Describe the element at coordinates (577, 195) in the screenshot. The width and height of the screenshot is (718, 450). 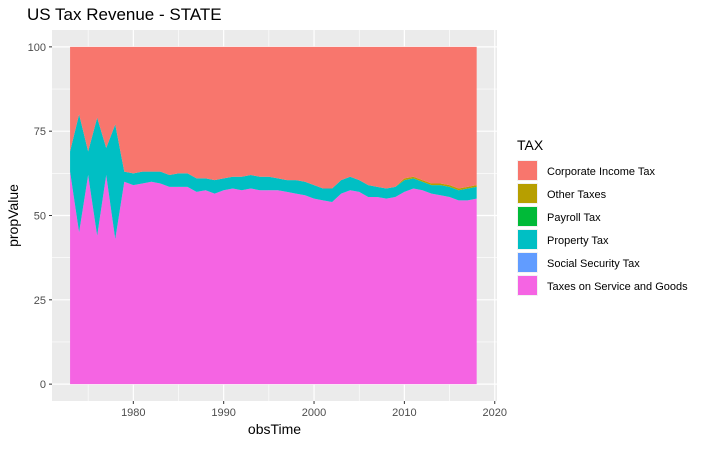
I see `legend-label-other-taxes: Other Taxes` at that location.